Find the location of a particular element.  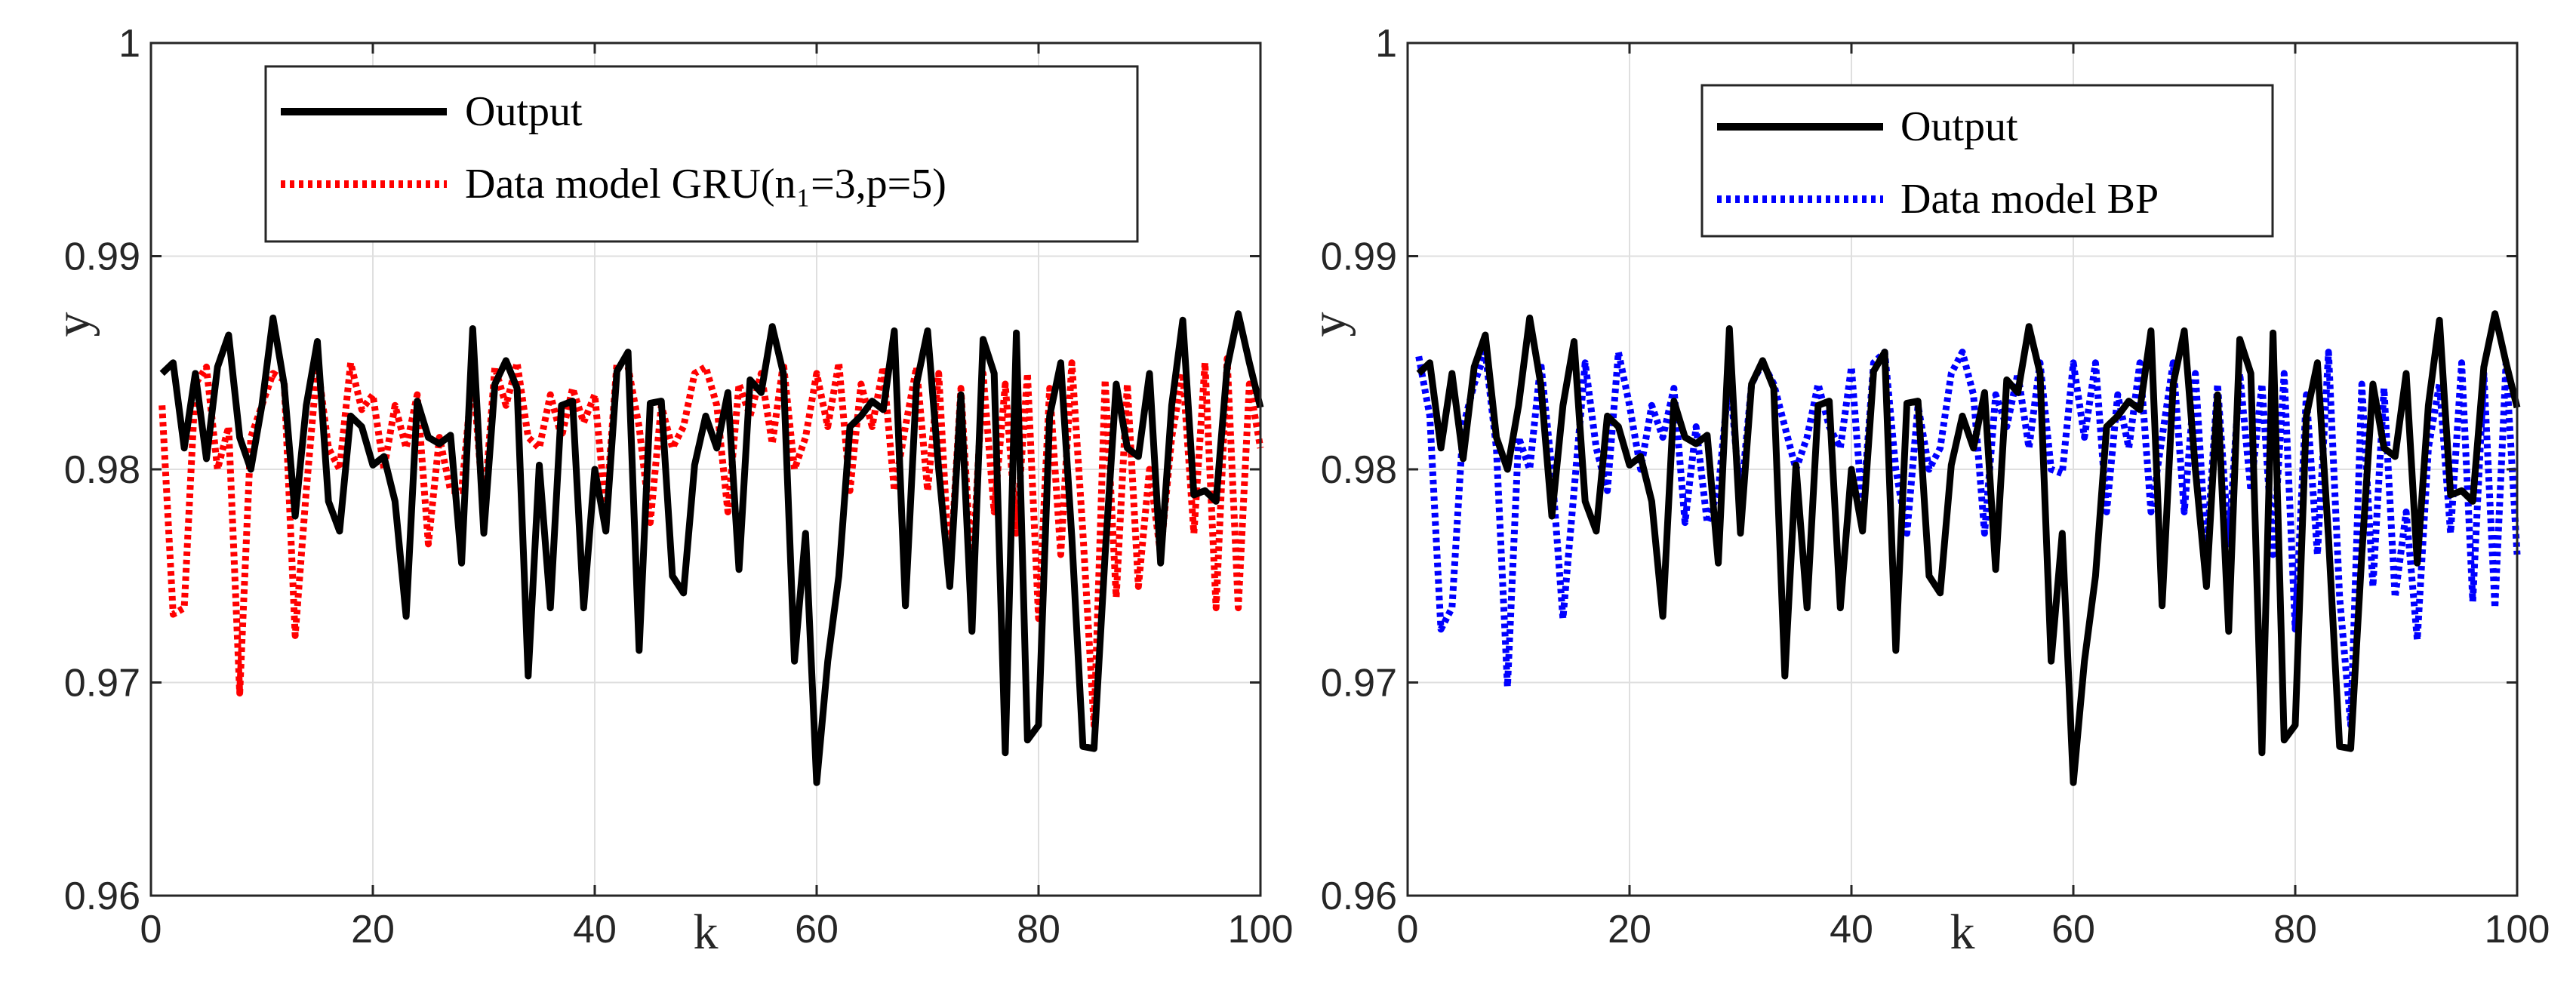

legend-label-bp-right: Data model BP is located at coordinates (2029, 199).